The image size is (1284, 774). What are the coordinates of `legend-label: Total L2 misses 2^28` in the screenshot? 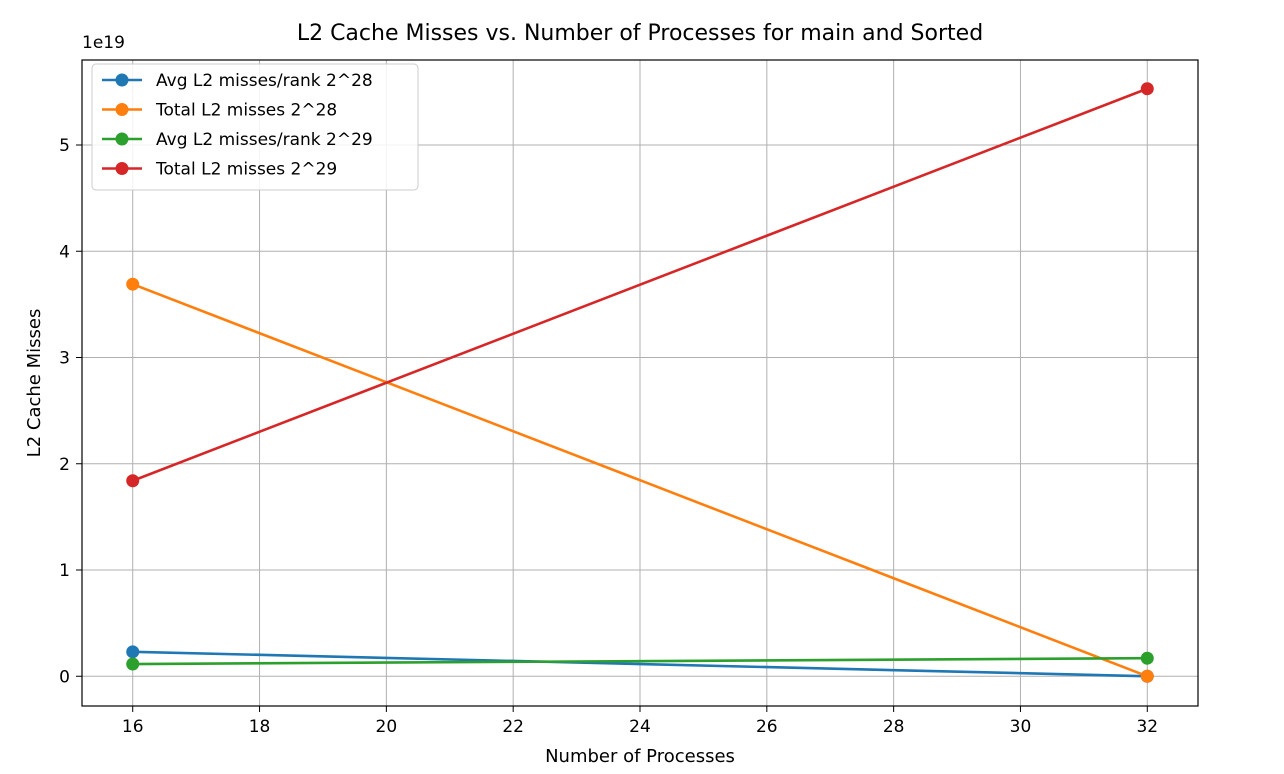 It's located at (246, 111).